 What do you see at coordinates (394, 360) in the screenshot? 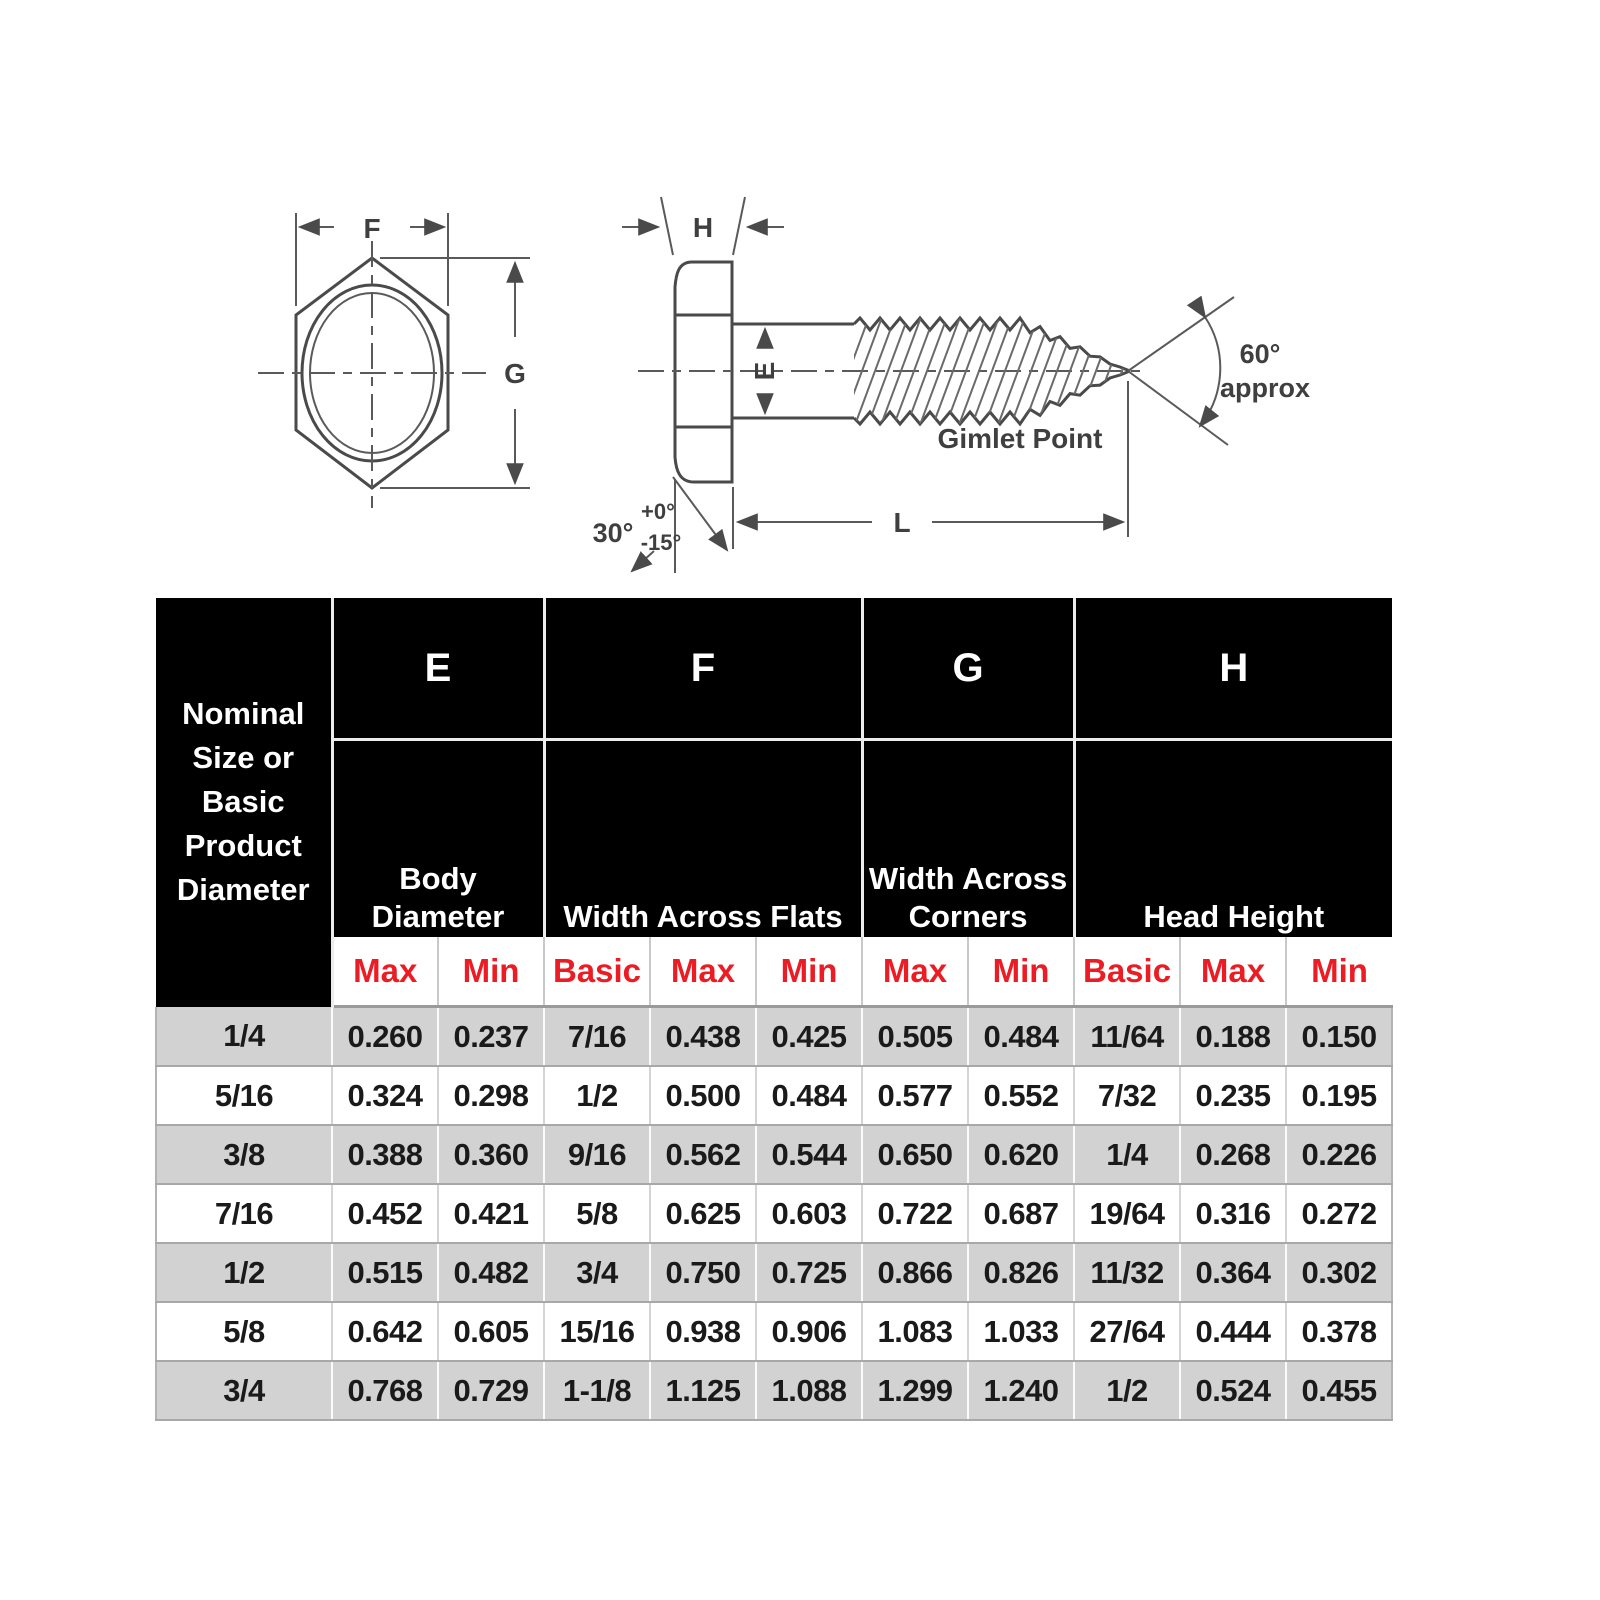
I see `hex-head-front-view: F G` at bounding box center [394, 360].